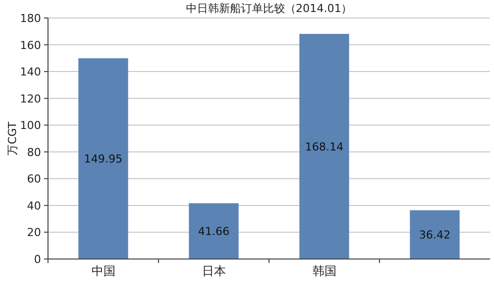 The image size is (494, 284). I want to click on y-tick-label: 60, so click(34, 179).